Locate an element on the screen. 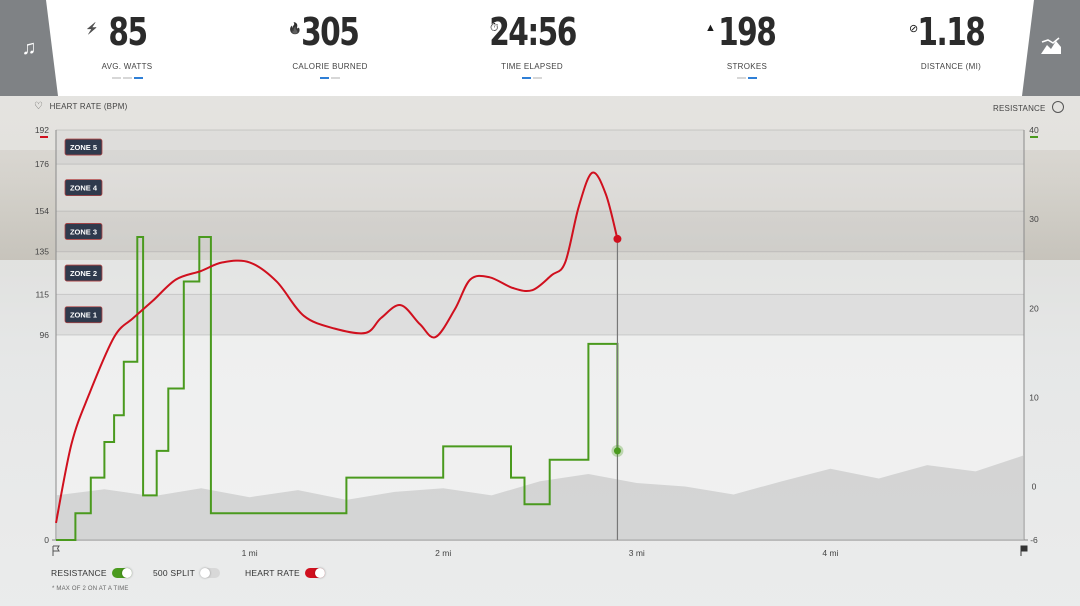  legend-item-resistance: RESISTANCE is located at coordinates (91, 573).